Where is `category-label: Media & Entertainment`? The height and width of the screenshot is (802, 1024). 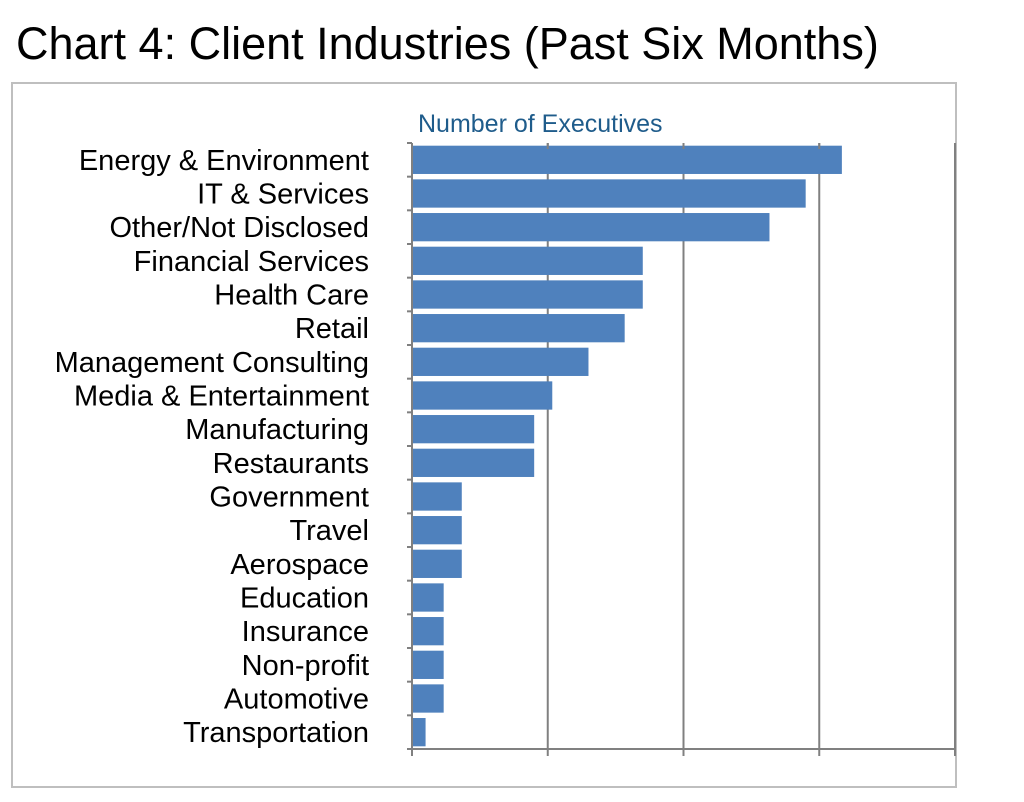
category-label: Media & Entertainment is located at coordinates (221, 397).